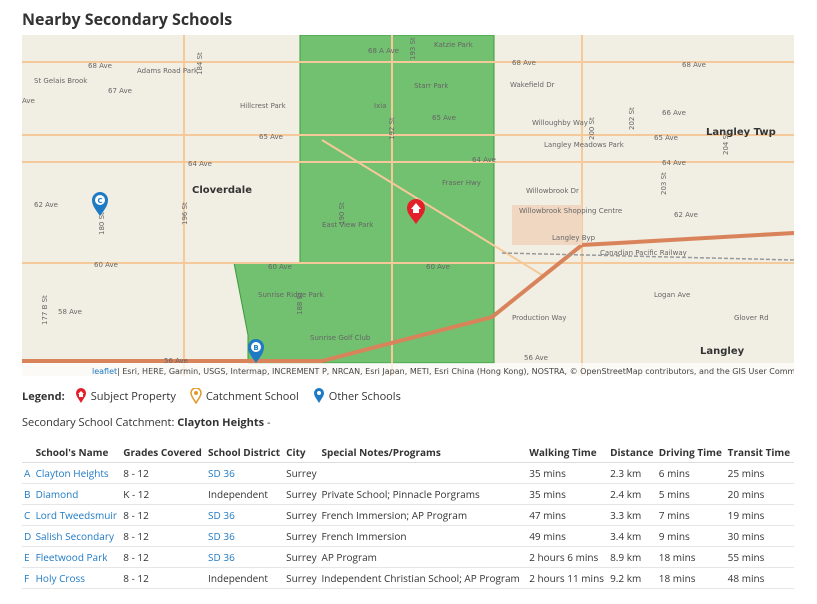 This screenshot has height=604, width=817. What do you see at coordinates (664, 183) in the screenshot?
I see `map-label: 203 St` at bounding box center [664, 183].